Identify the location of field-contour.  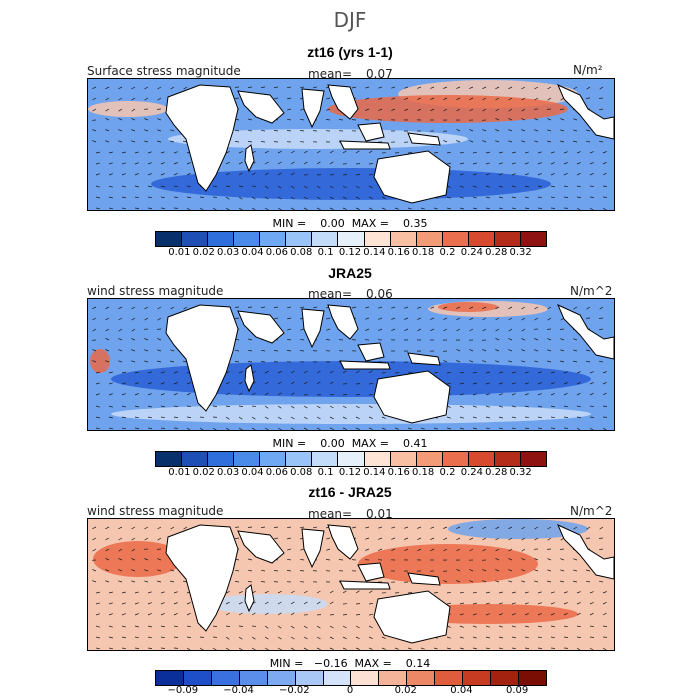
(128, 109).